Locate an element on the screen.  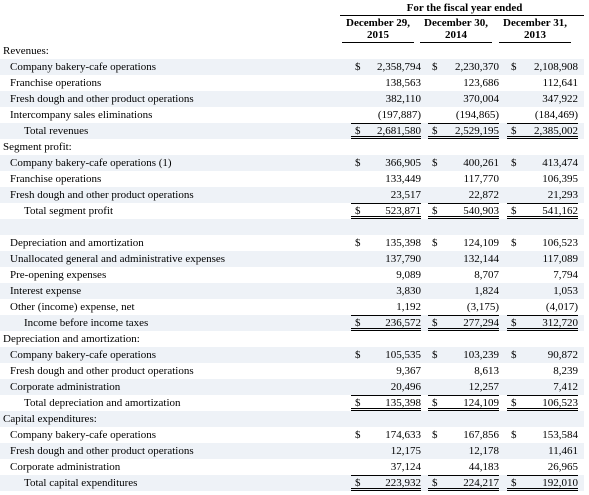
value-cell: (3,175) is located at coordinates (482, 307).